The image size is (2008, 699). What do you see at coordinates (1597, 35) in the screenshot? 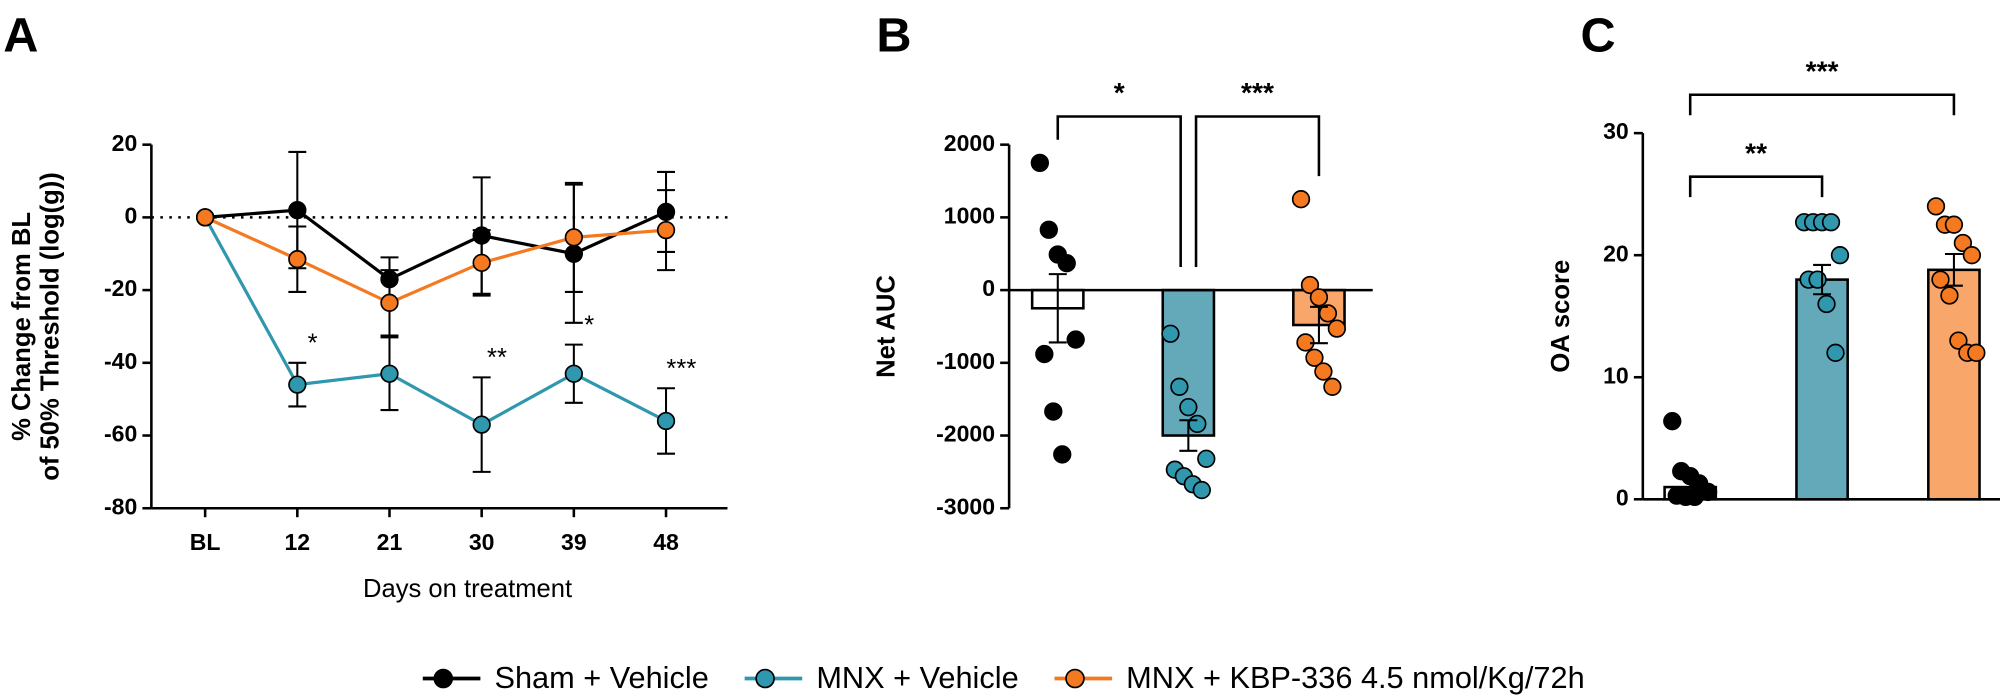
I see `panel-label: C` at bounding box center [1597, 35].